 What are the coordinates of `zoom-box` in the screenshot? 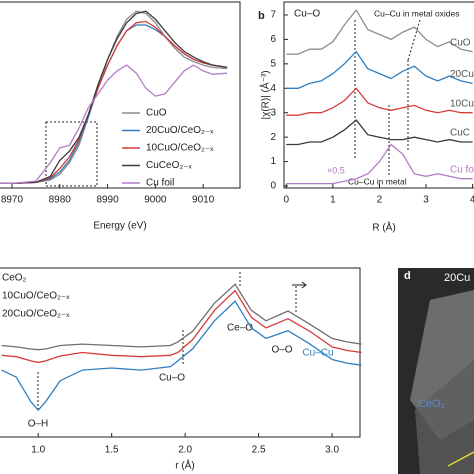 It's located at (71, 154).